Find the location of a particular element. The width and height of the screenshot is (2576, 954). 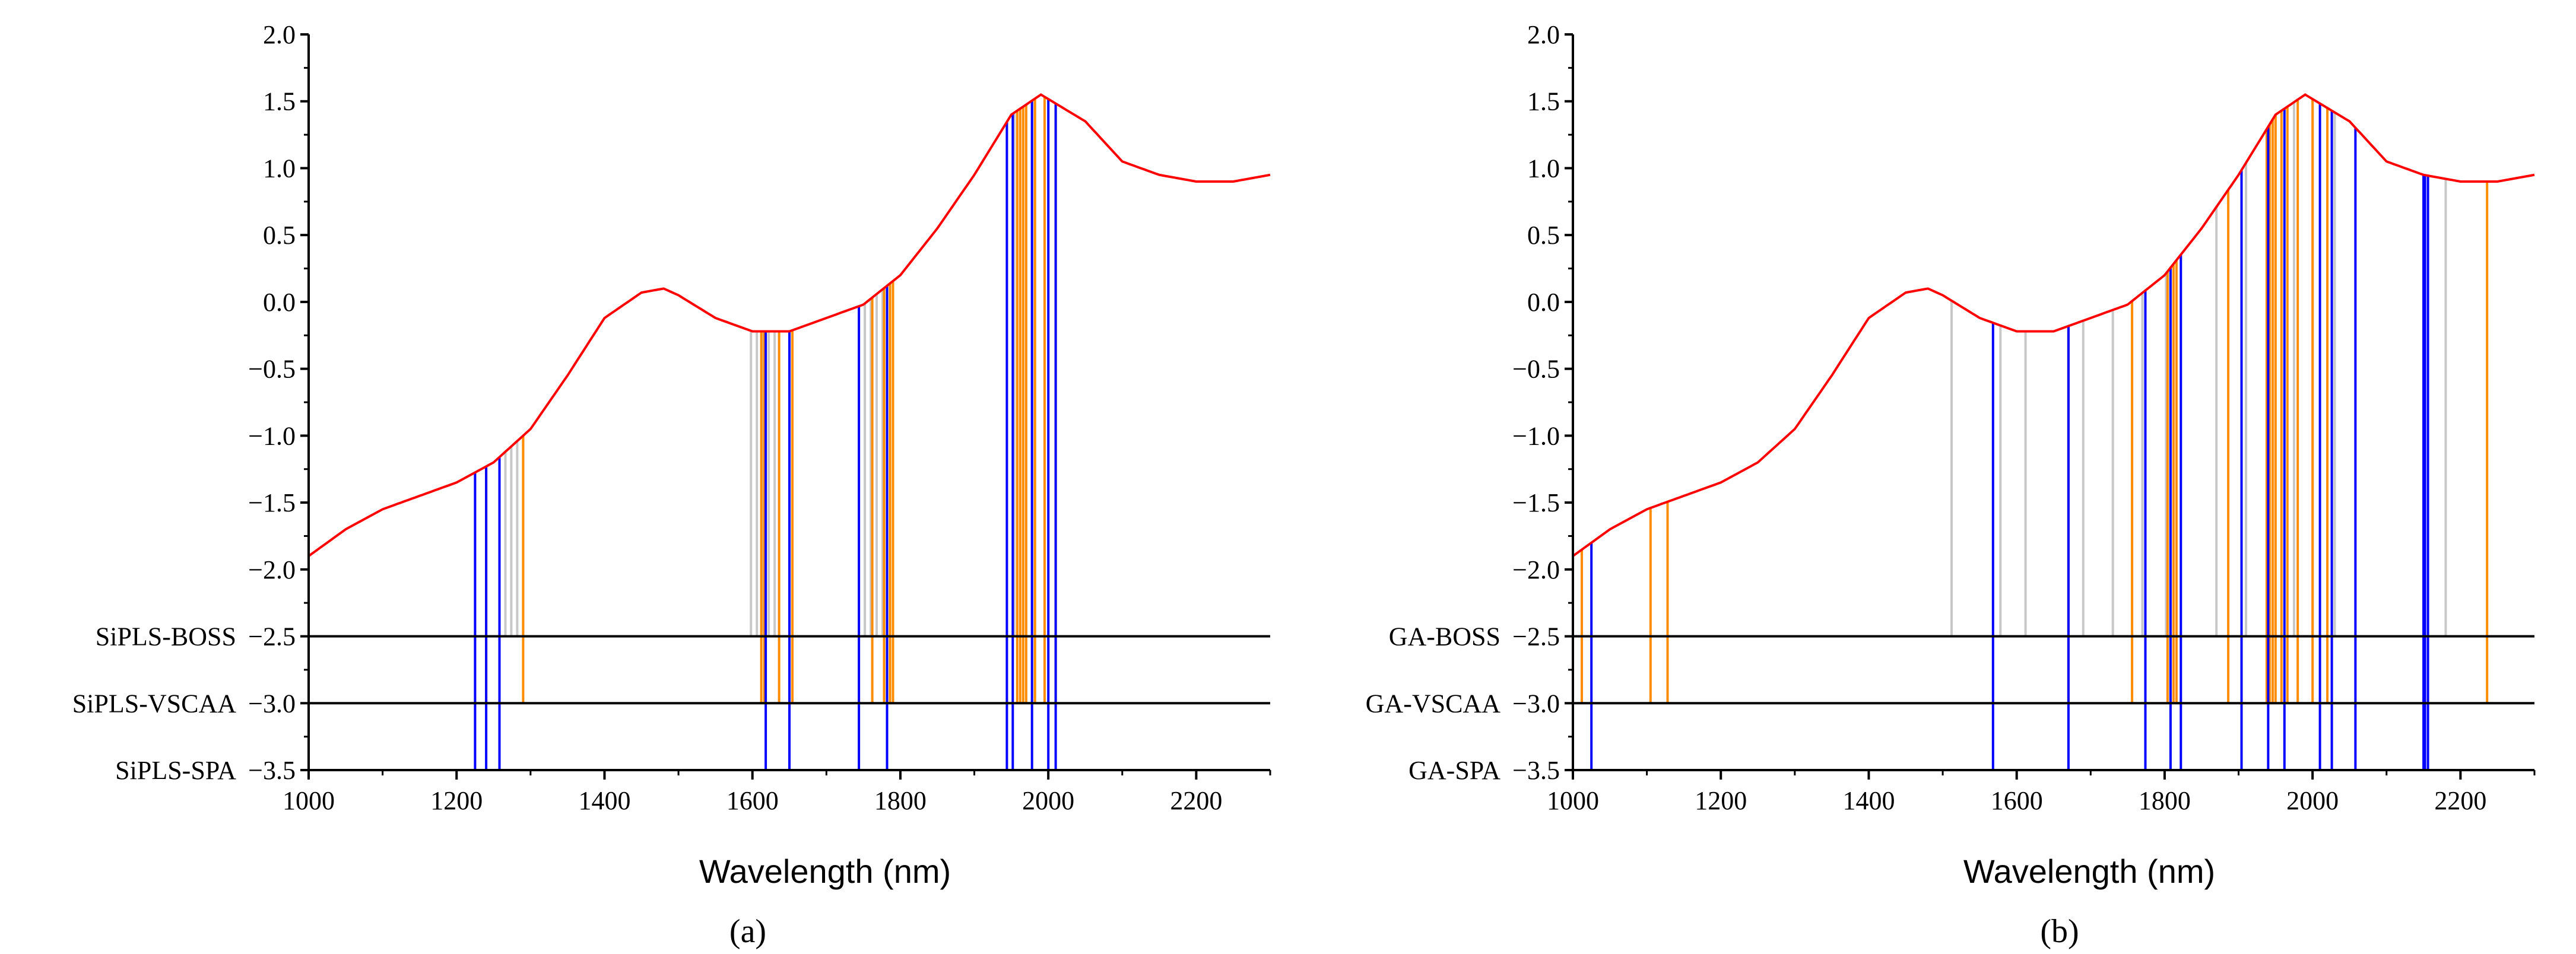

panel-b-x-tick-label: 1400 is located at coordinates (1868, 800).